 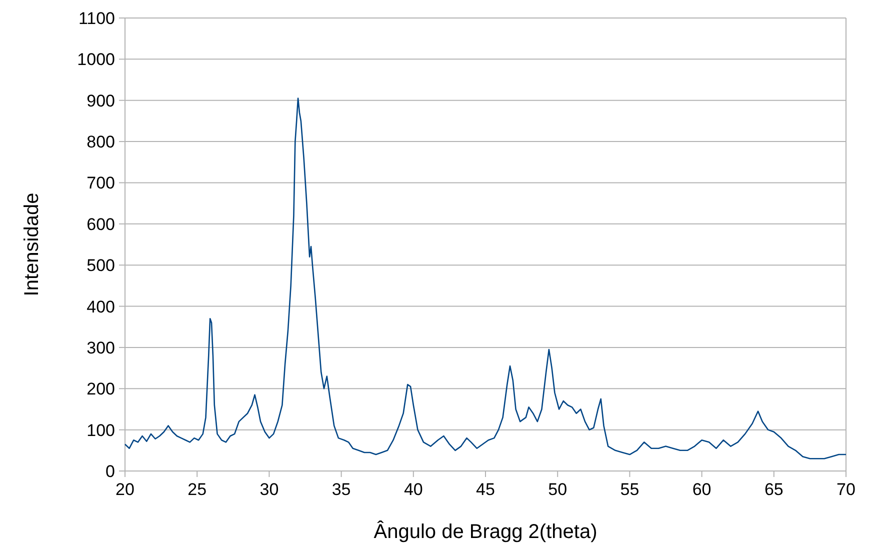 What do you see at coordinates (100, 224) in the screenshot?
I see `y-tick-label: 600` at bounding box center [100, 224].